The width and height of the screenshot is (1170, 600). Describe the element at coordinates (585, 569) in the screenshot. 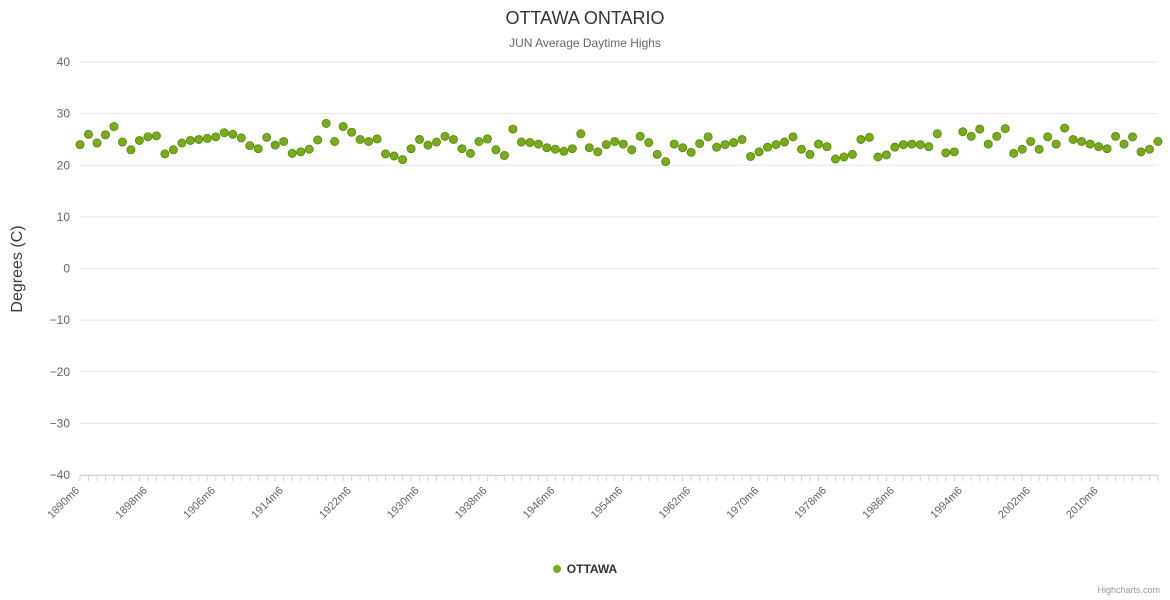

I see `legend-item-ottawa: OTTAWA` at that location.